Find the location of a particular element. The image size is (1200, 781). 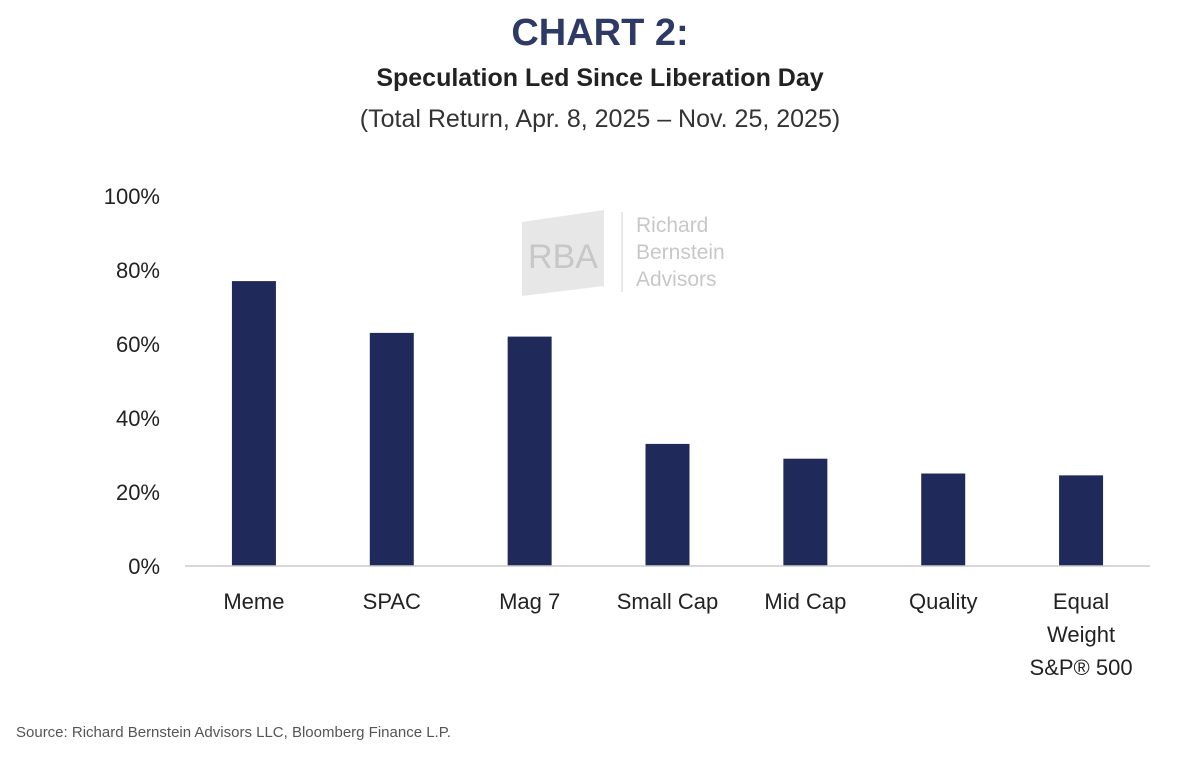

watermark-logo-block is located at coordinates (563, 253).